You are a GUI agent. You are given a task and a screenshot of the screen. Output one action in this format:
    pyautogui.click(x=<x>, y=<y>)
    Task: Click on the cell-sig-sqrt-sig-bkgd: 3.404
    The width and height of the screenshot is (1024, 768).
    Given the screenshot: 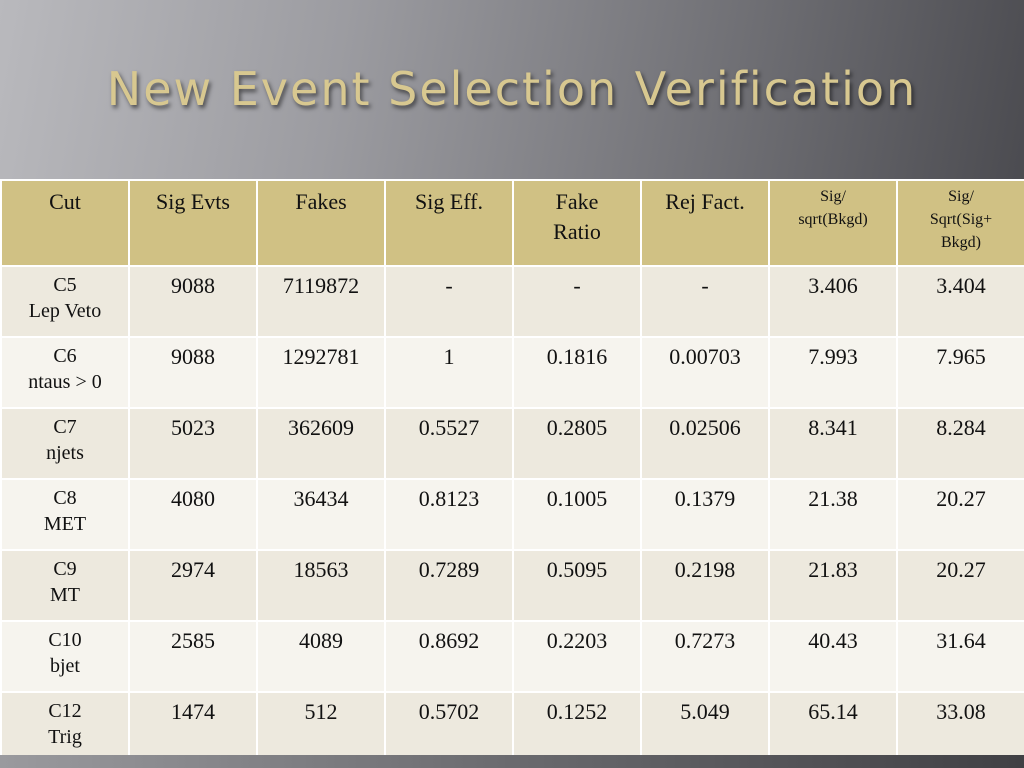 What is the action you would take?
    pyautogui.click(x=960, y=301)
    